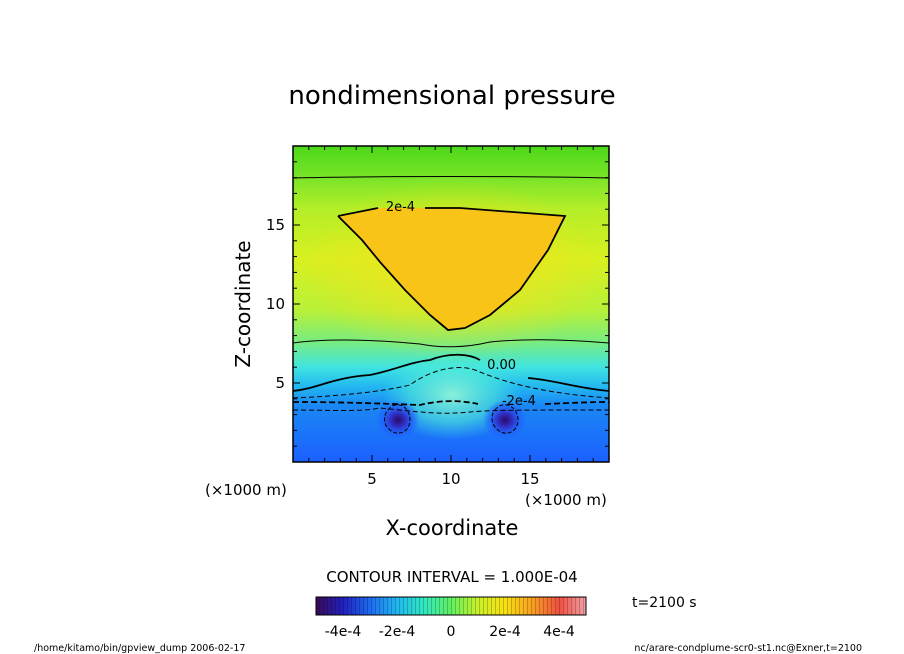 This screenshot has width=904, height=654. I want to click on contour-vortex-left, so click(397, 419).